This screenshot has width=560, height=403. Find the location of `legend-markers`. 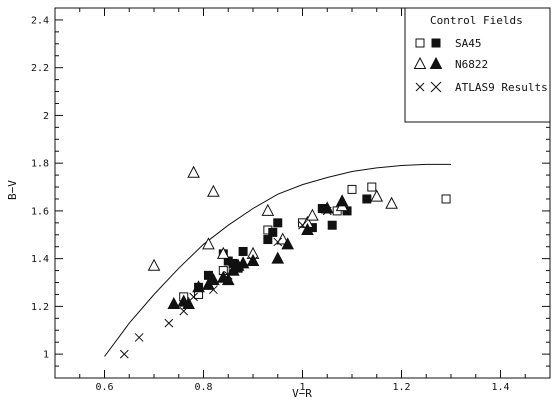

legend-markers is located at coordinates (428, 65).